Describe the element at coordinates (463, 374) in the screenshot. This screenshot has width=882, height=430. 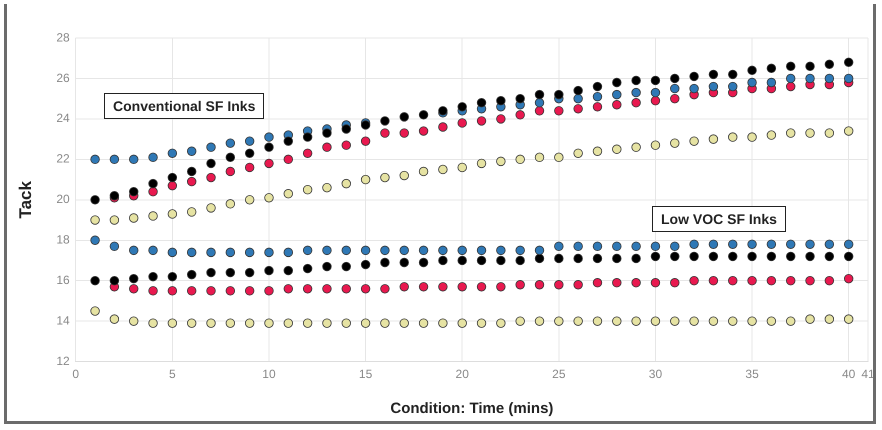
I see `x-tick-label: 20` at that location.